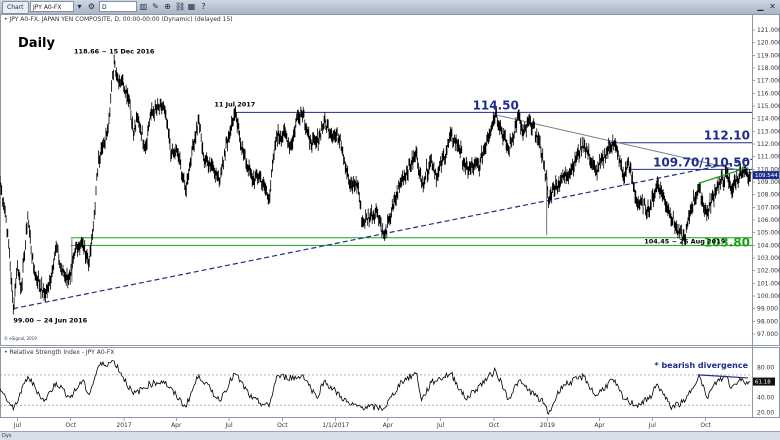 The width and height of the screenshot is (780, 440). I want to click on symbol-input: JPY A0-FX, so click(52, 6).